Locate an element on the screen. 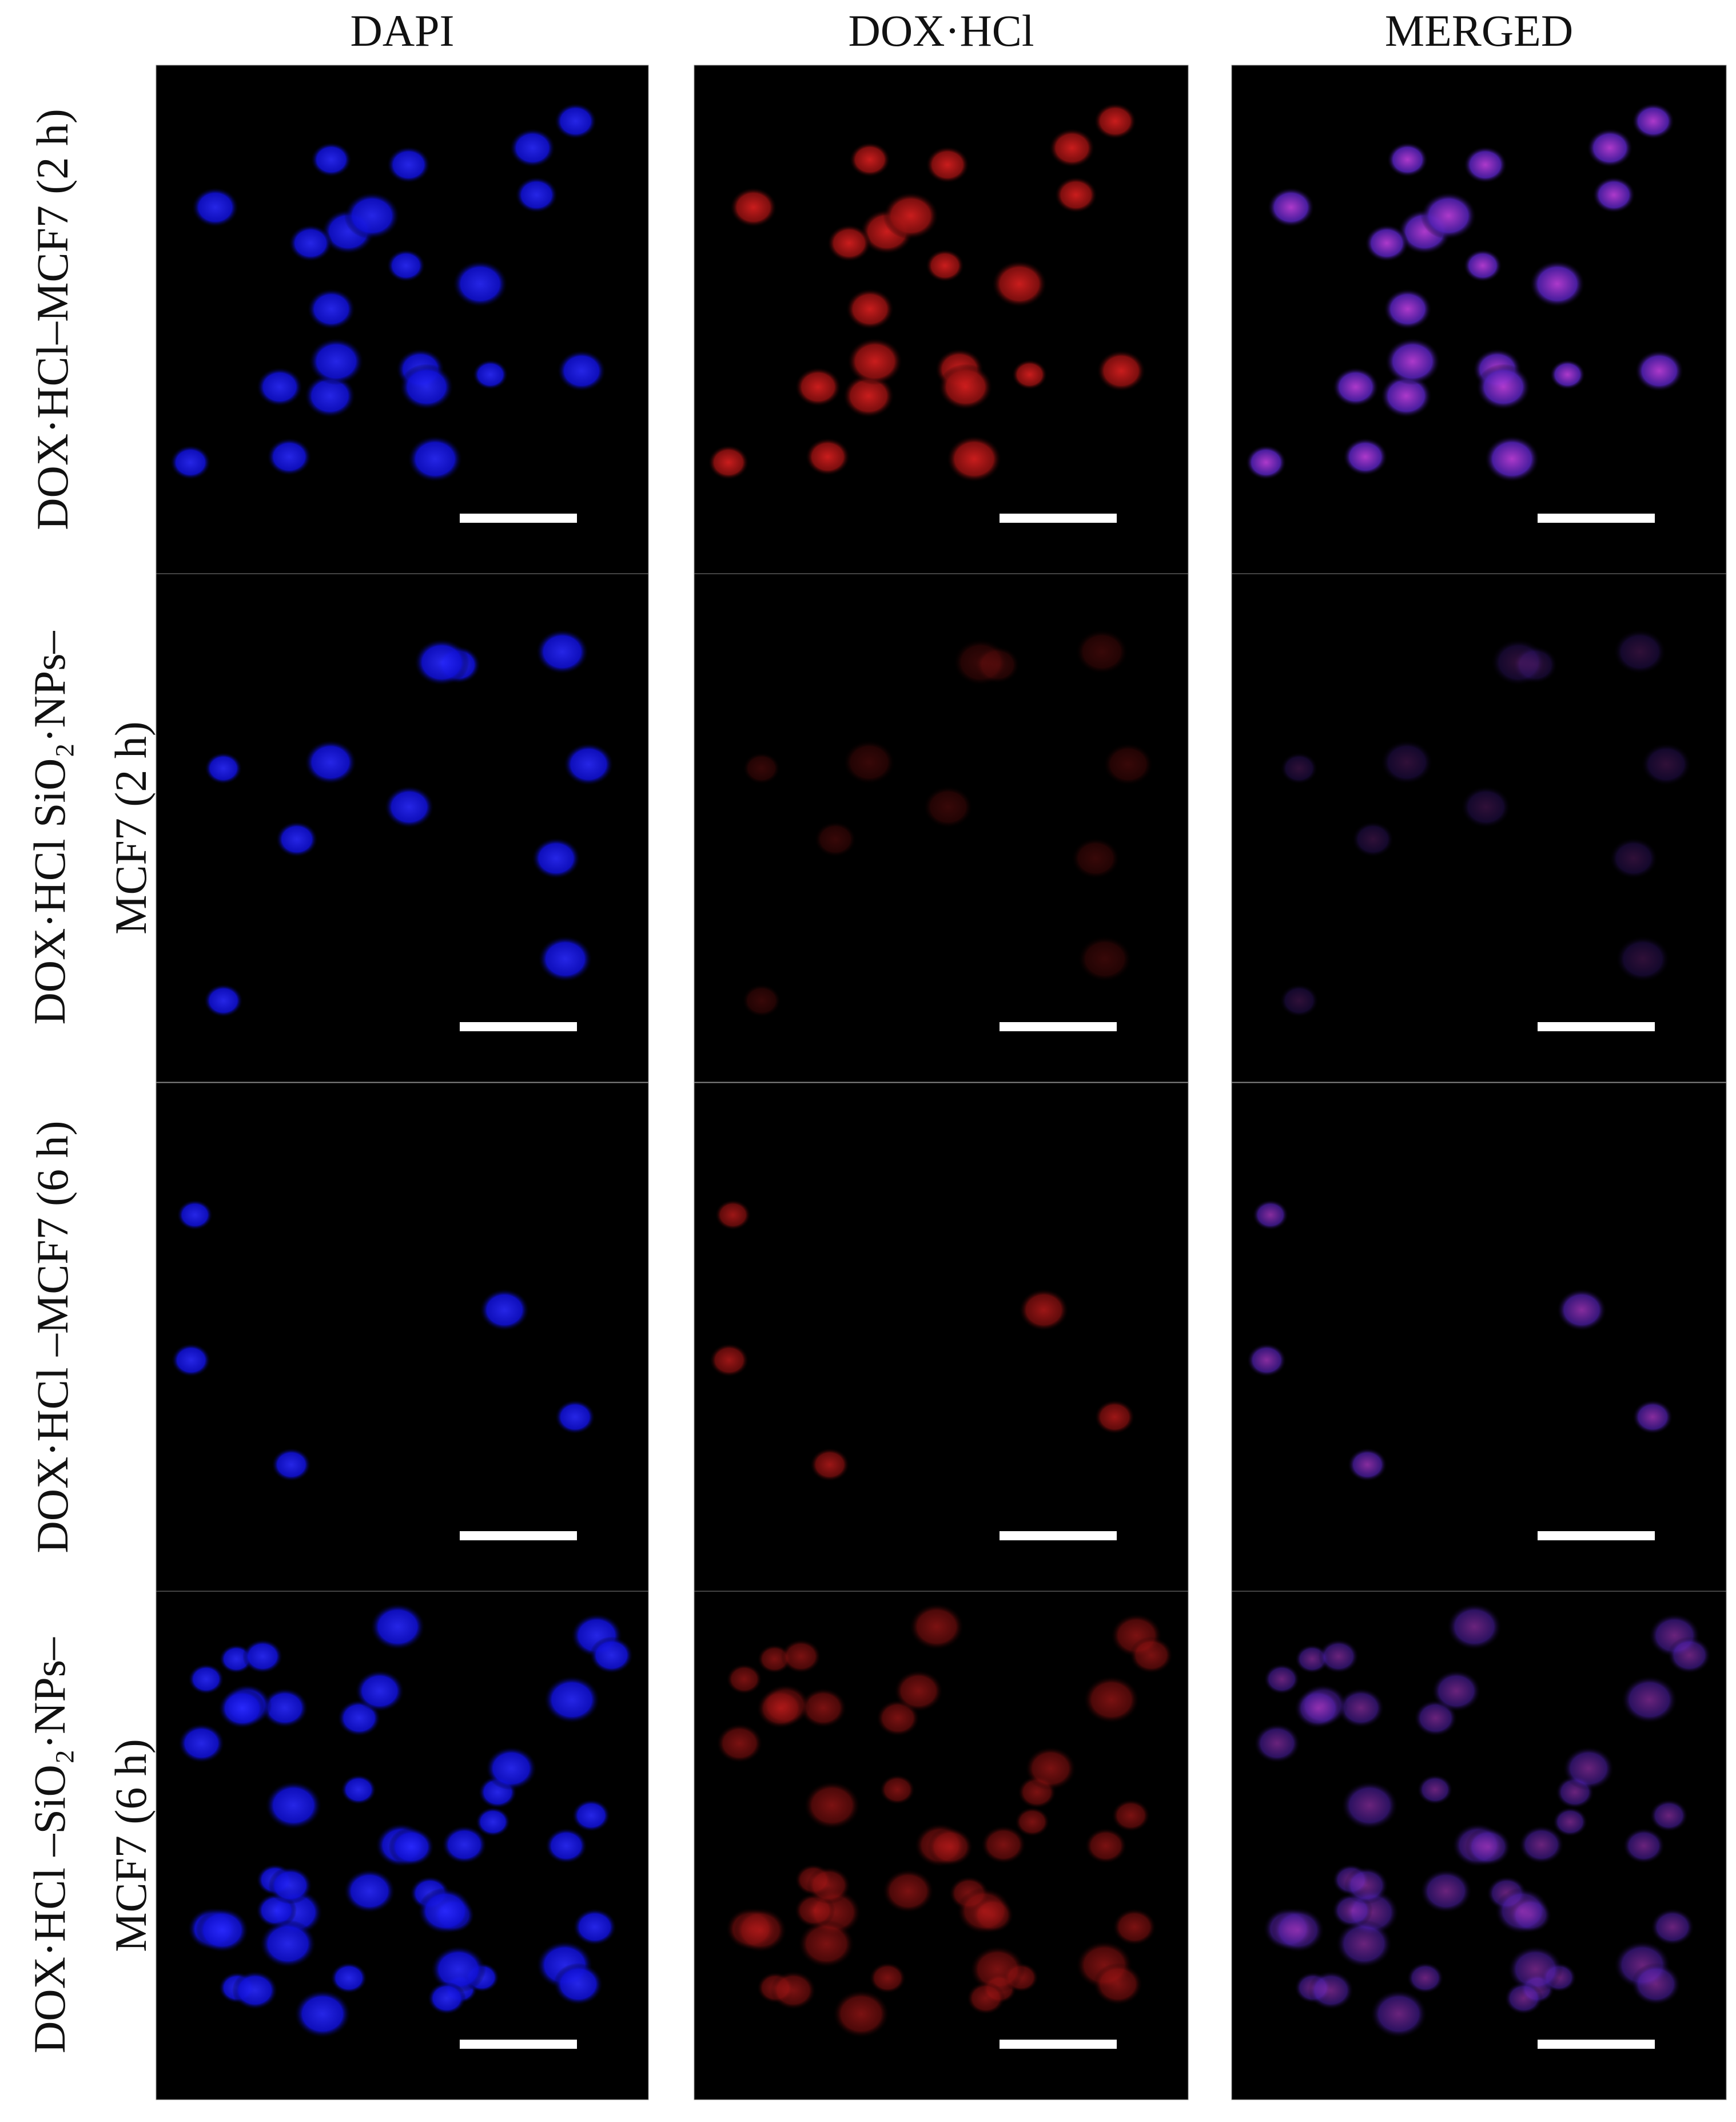 This screenshot has width=1736, height=2122. column-header: DAPI is located at coordinates (402, 30).